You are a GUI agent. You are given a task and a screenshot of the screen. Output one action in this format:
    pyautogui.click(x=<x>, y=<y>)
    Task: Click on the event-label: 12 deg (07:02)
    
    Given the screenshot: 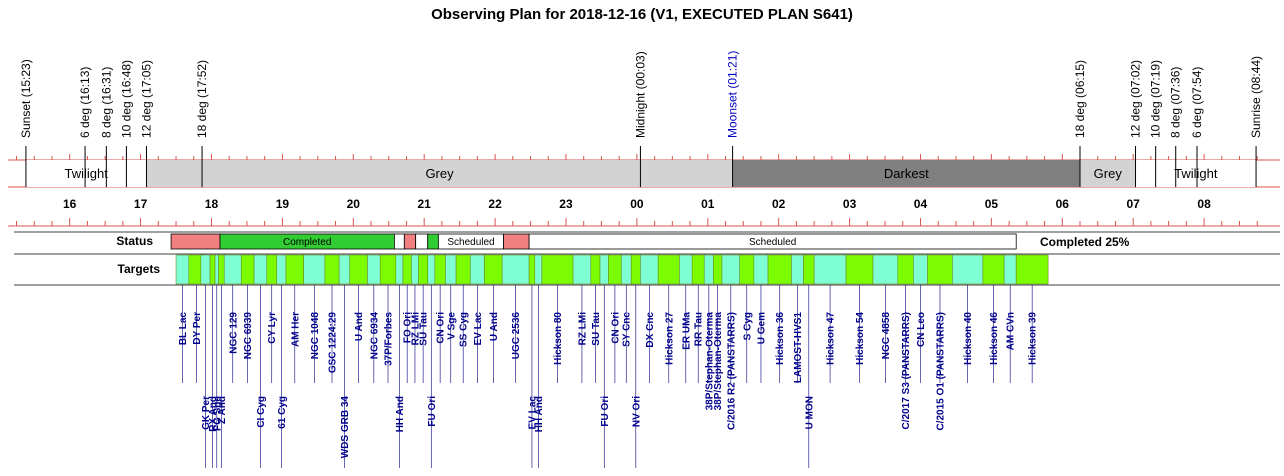 What is the action you would take?
    pyautogui.click(x=1136, y=99)
    